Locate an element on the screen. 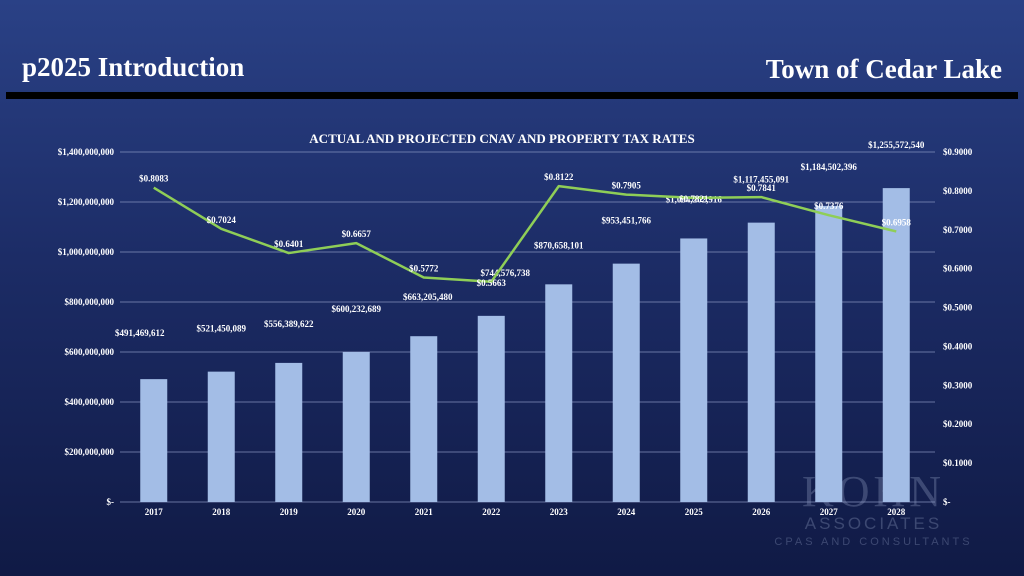  bar-data-label: $1,184,502,396 is located at coordinates (829, 167).